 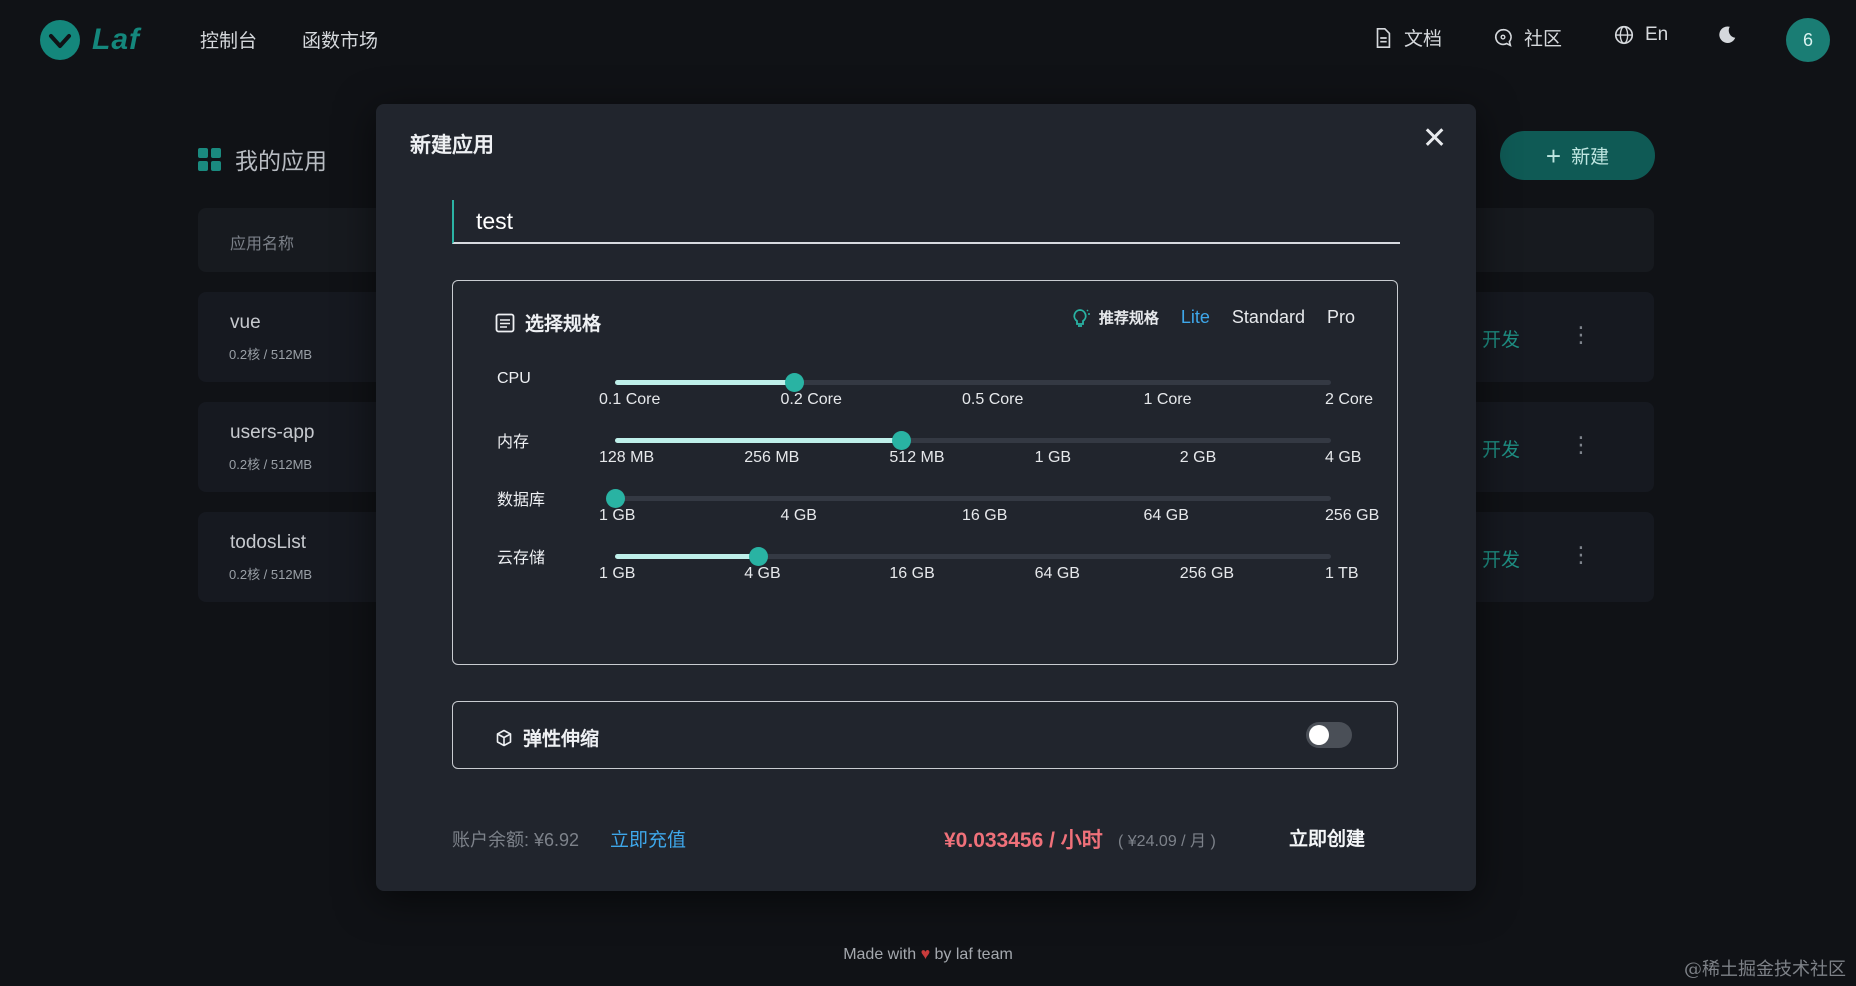 What do you see at coordinates (245, 322) in the screenshot?
I see `app-name: vue` at bounding box center [245, 322].